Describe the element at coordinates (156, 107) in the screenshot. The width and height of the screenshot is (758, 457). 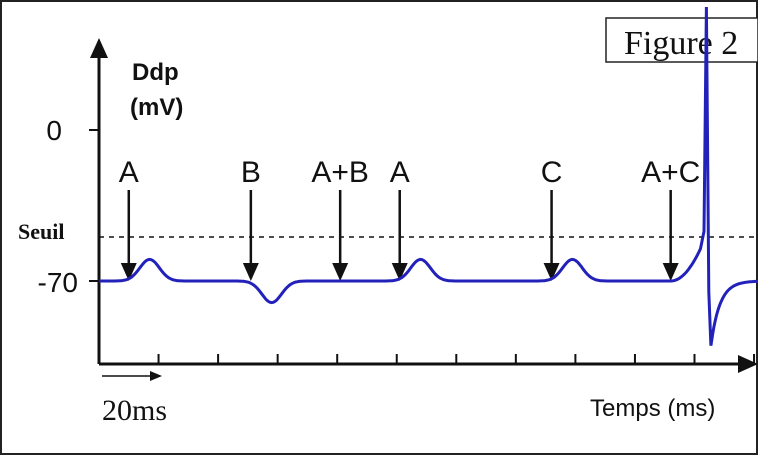
I see `y-axis-label-line2: (mV)` at that location.